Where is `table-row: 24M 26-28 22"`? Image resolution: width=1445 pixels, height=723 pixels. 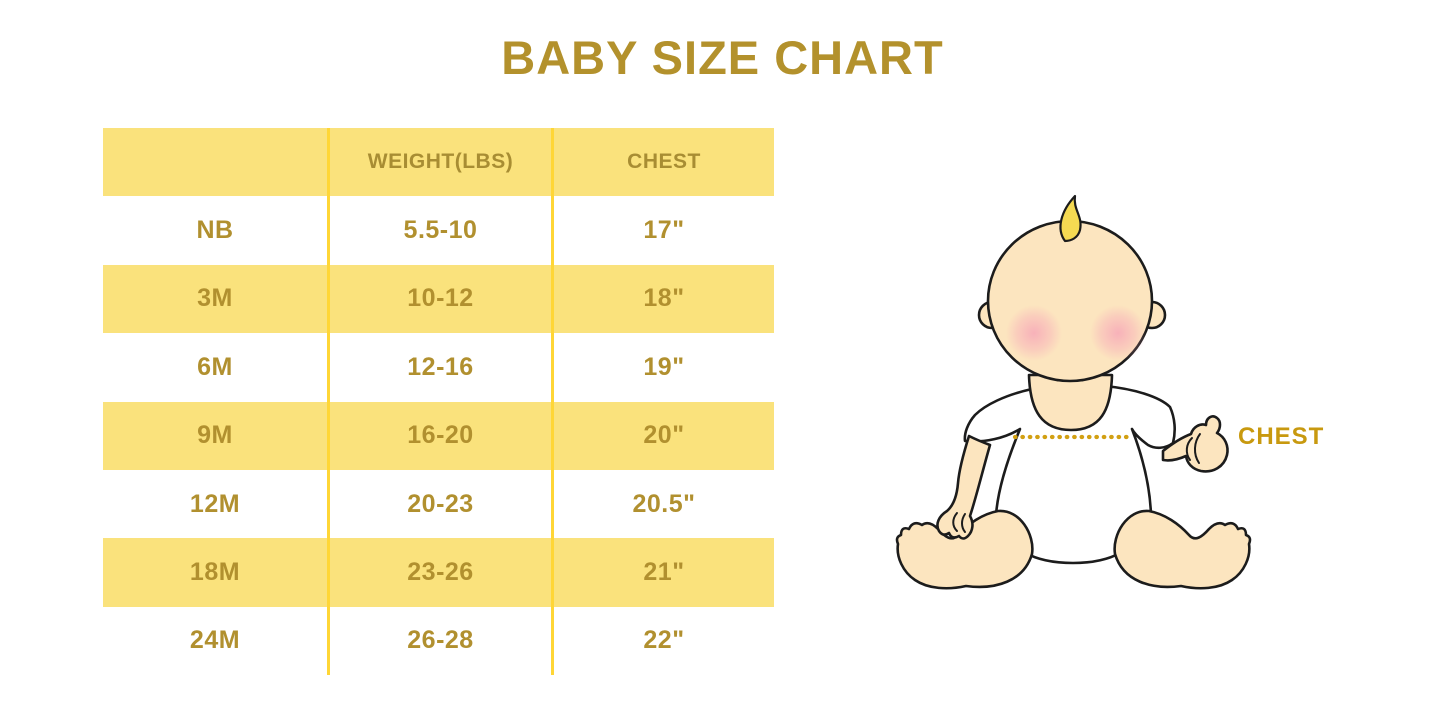 table-row: 24M 26-28 22" is located at coordinates (438, 641).